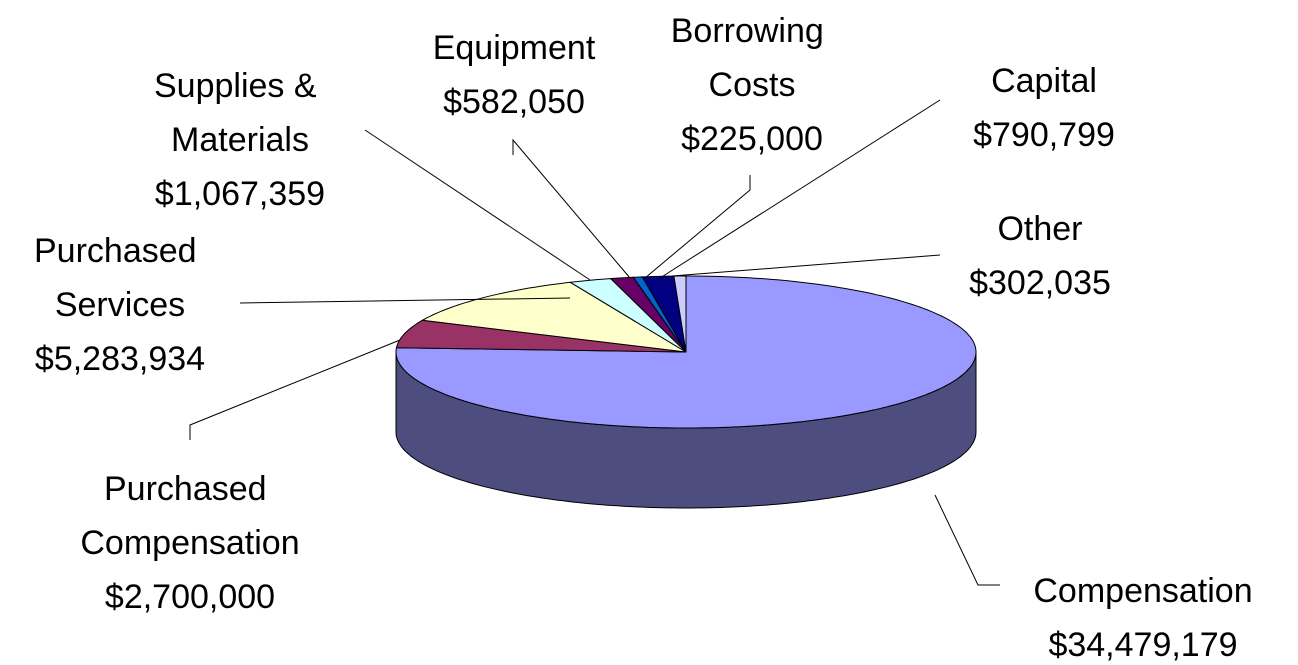  Describe the element at coordinates (120, 278) in the screenshot. I see `slice-label: Purchased Services` at that location.